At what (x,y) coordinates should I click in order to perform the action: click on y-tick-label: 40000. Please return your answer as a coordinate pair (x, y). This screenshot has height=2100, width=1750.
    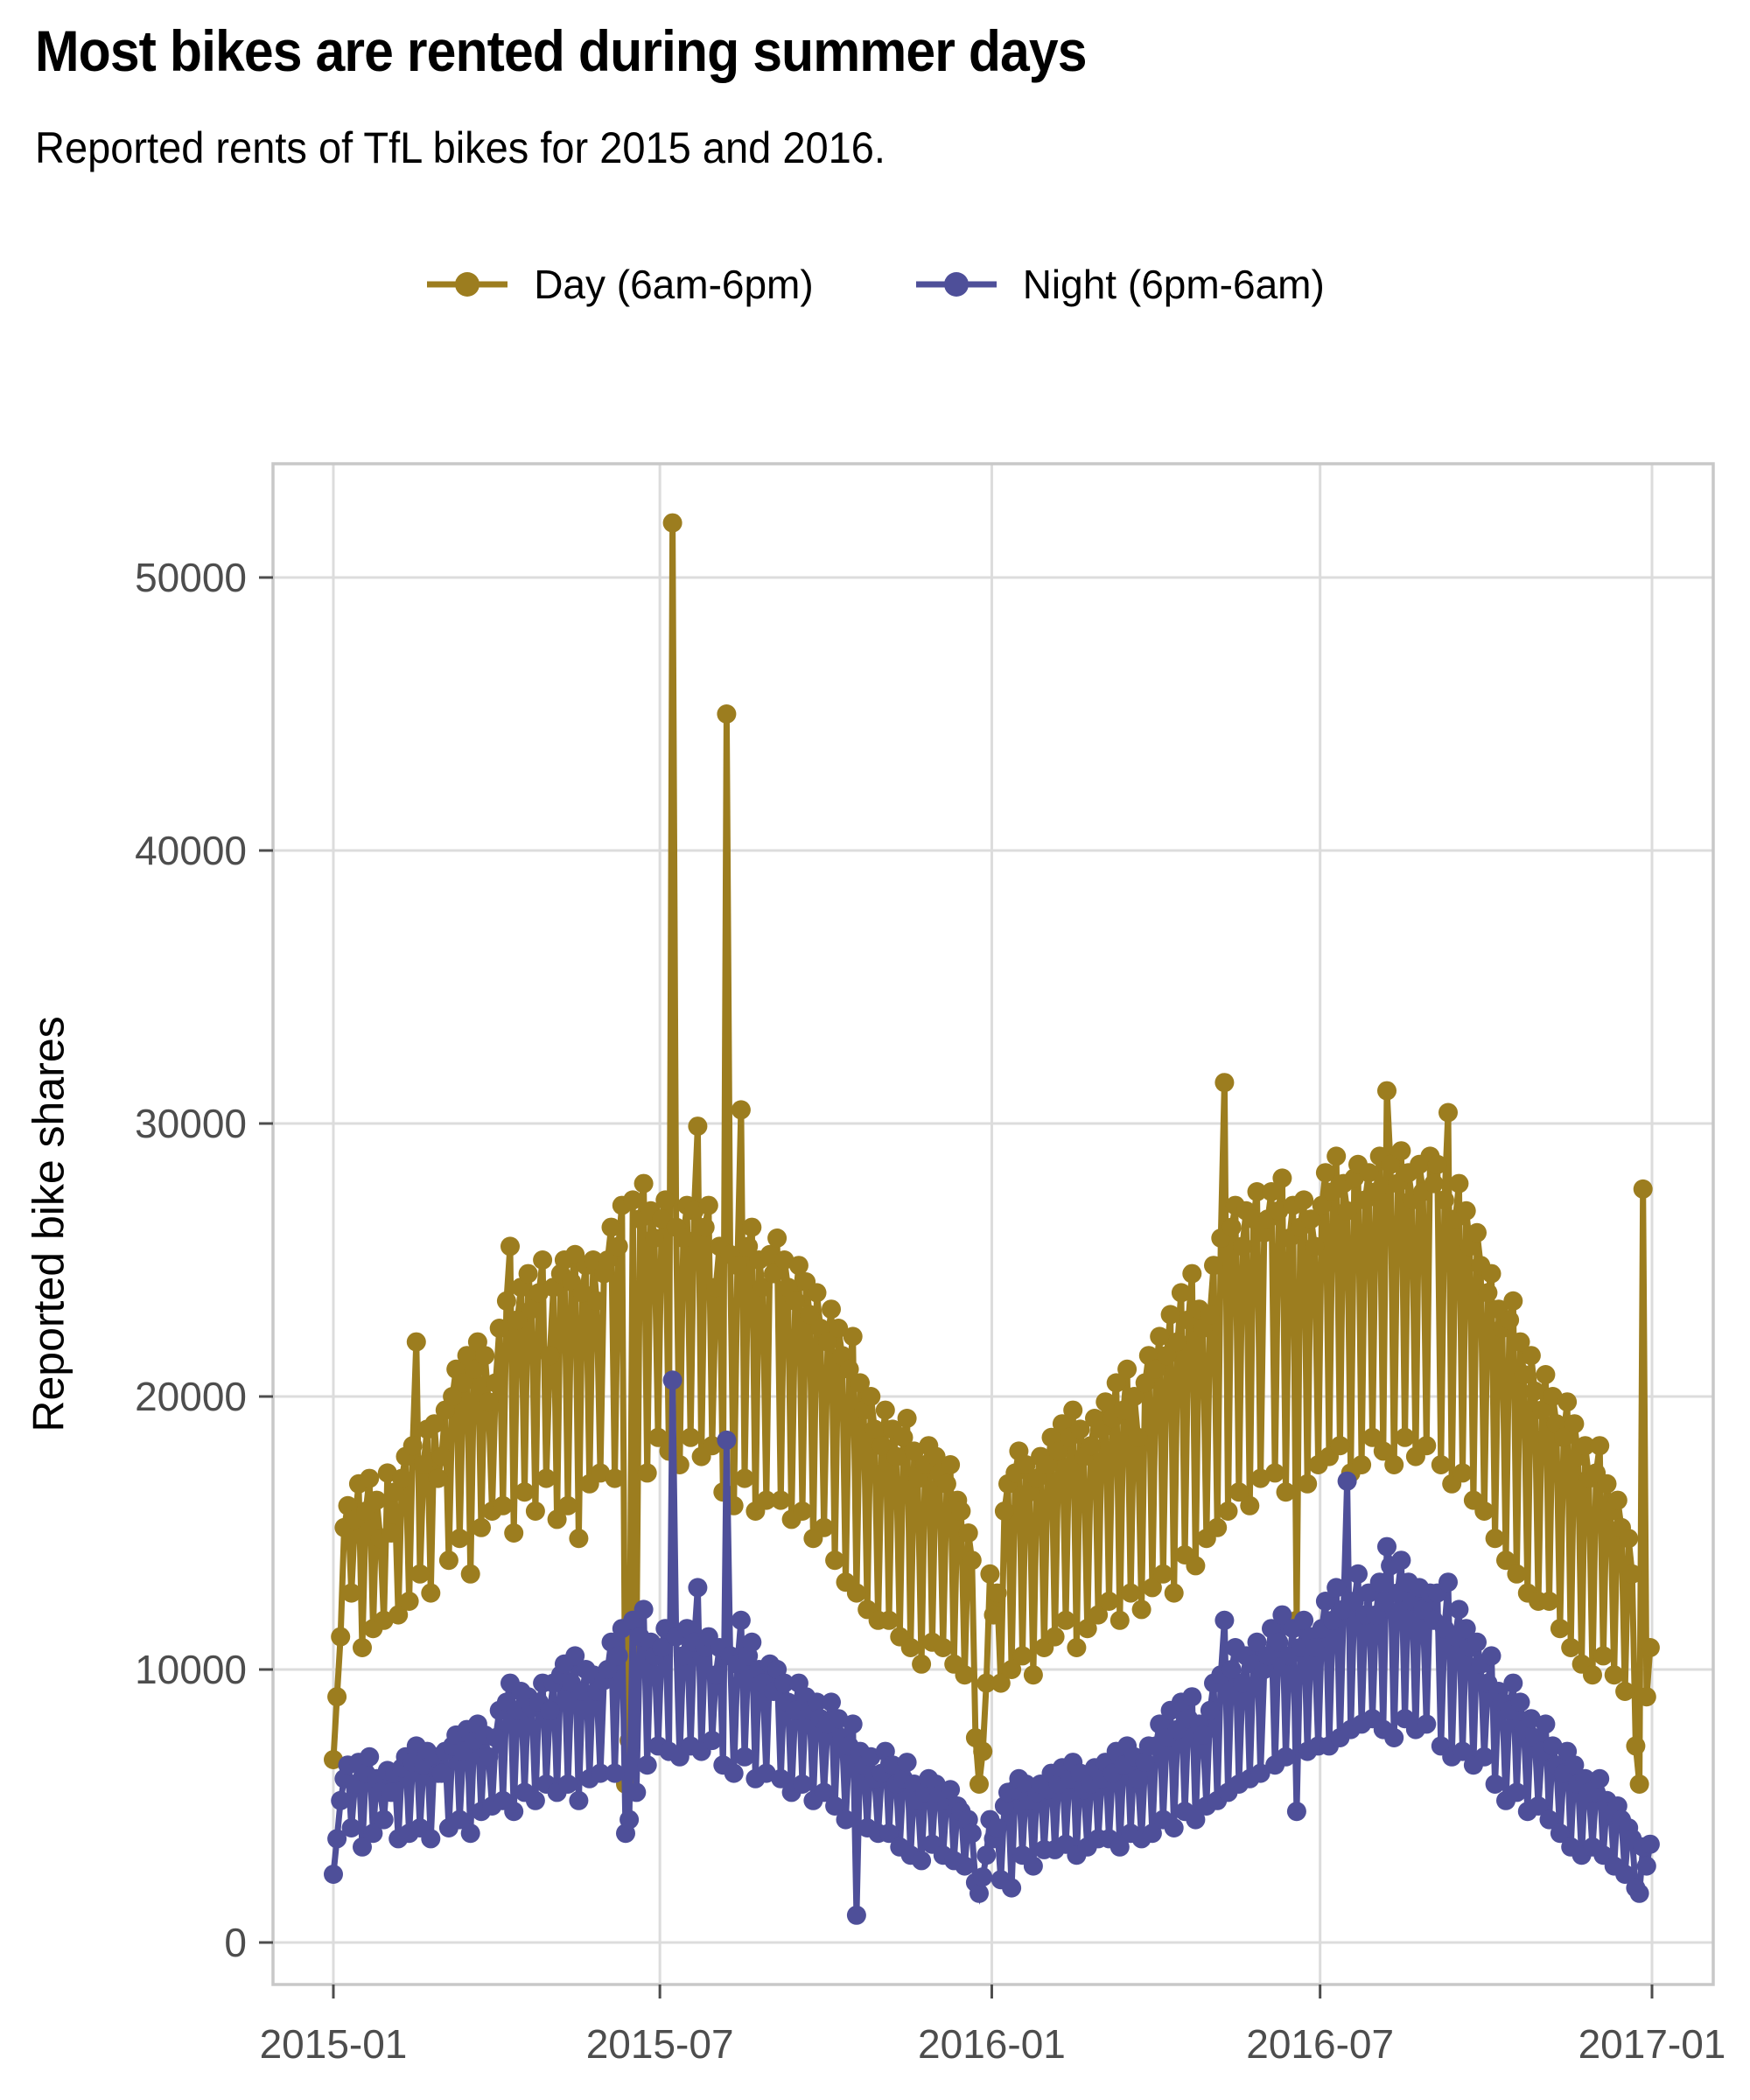
    Looking at the image, I should click on (191, 850).